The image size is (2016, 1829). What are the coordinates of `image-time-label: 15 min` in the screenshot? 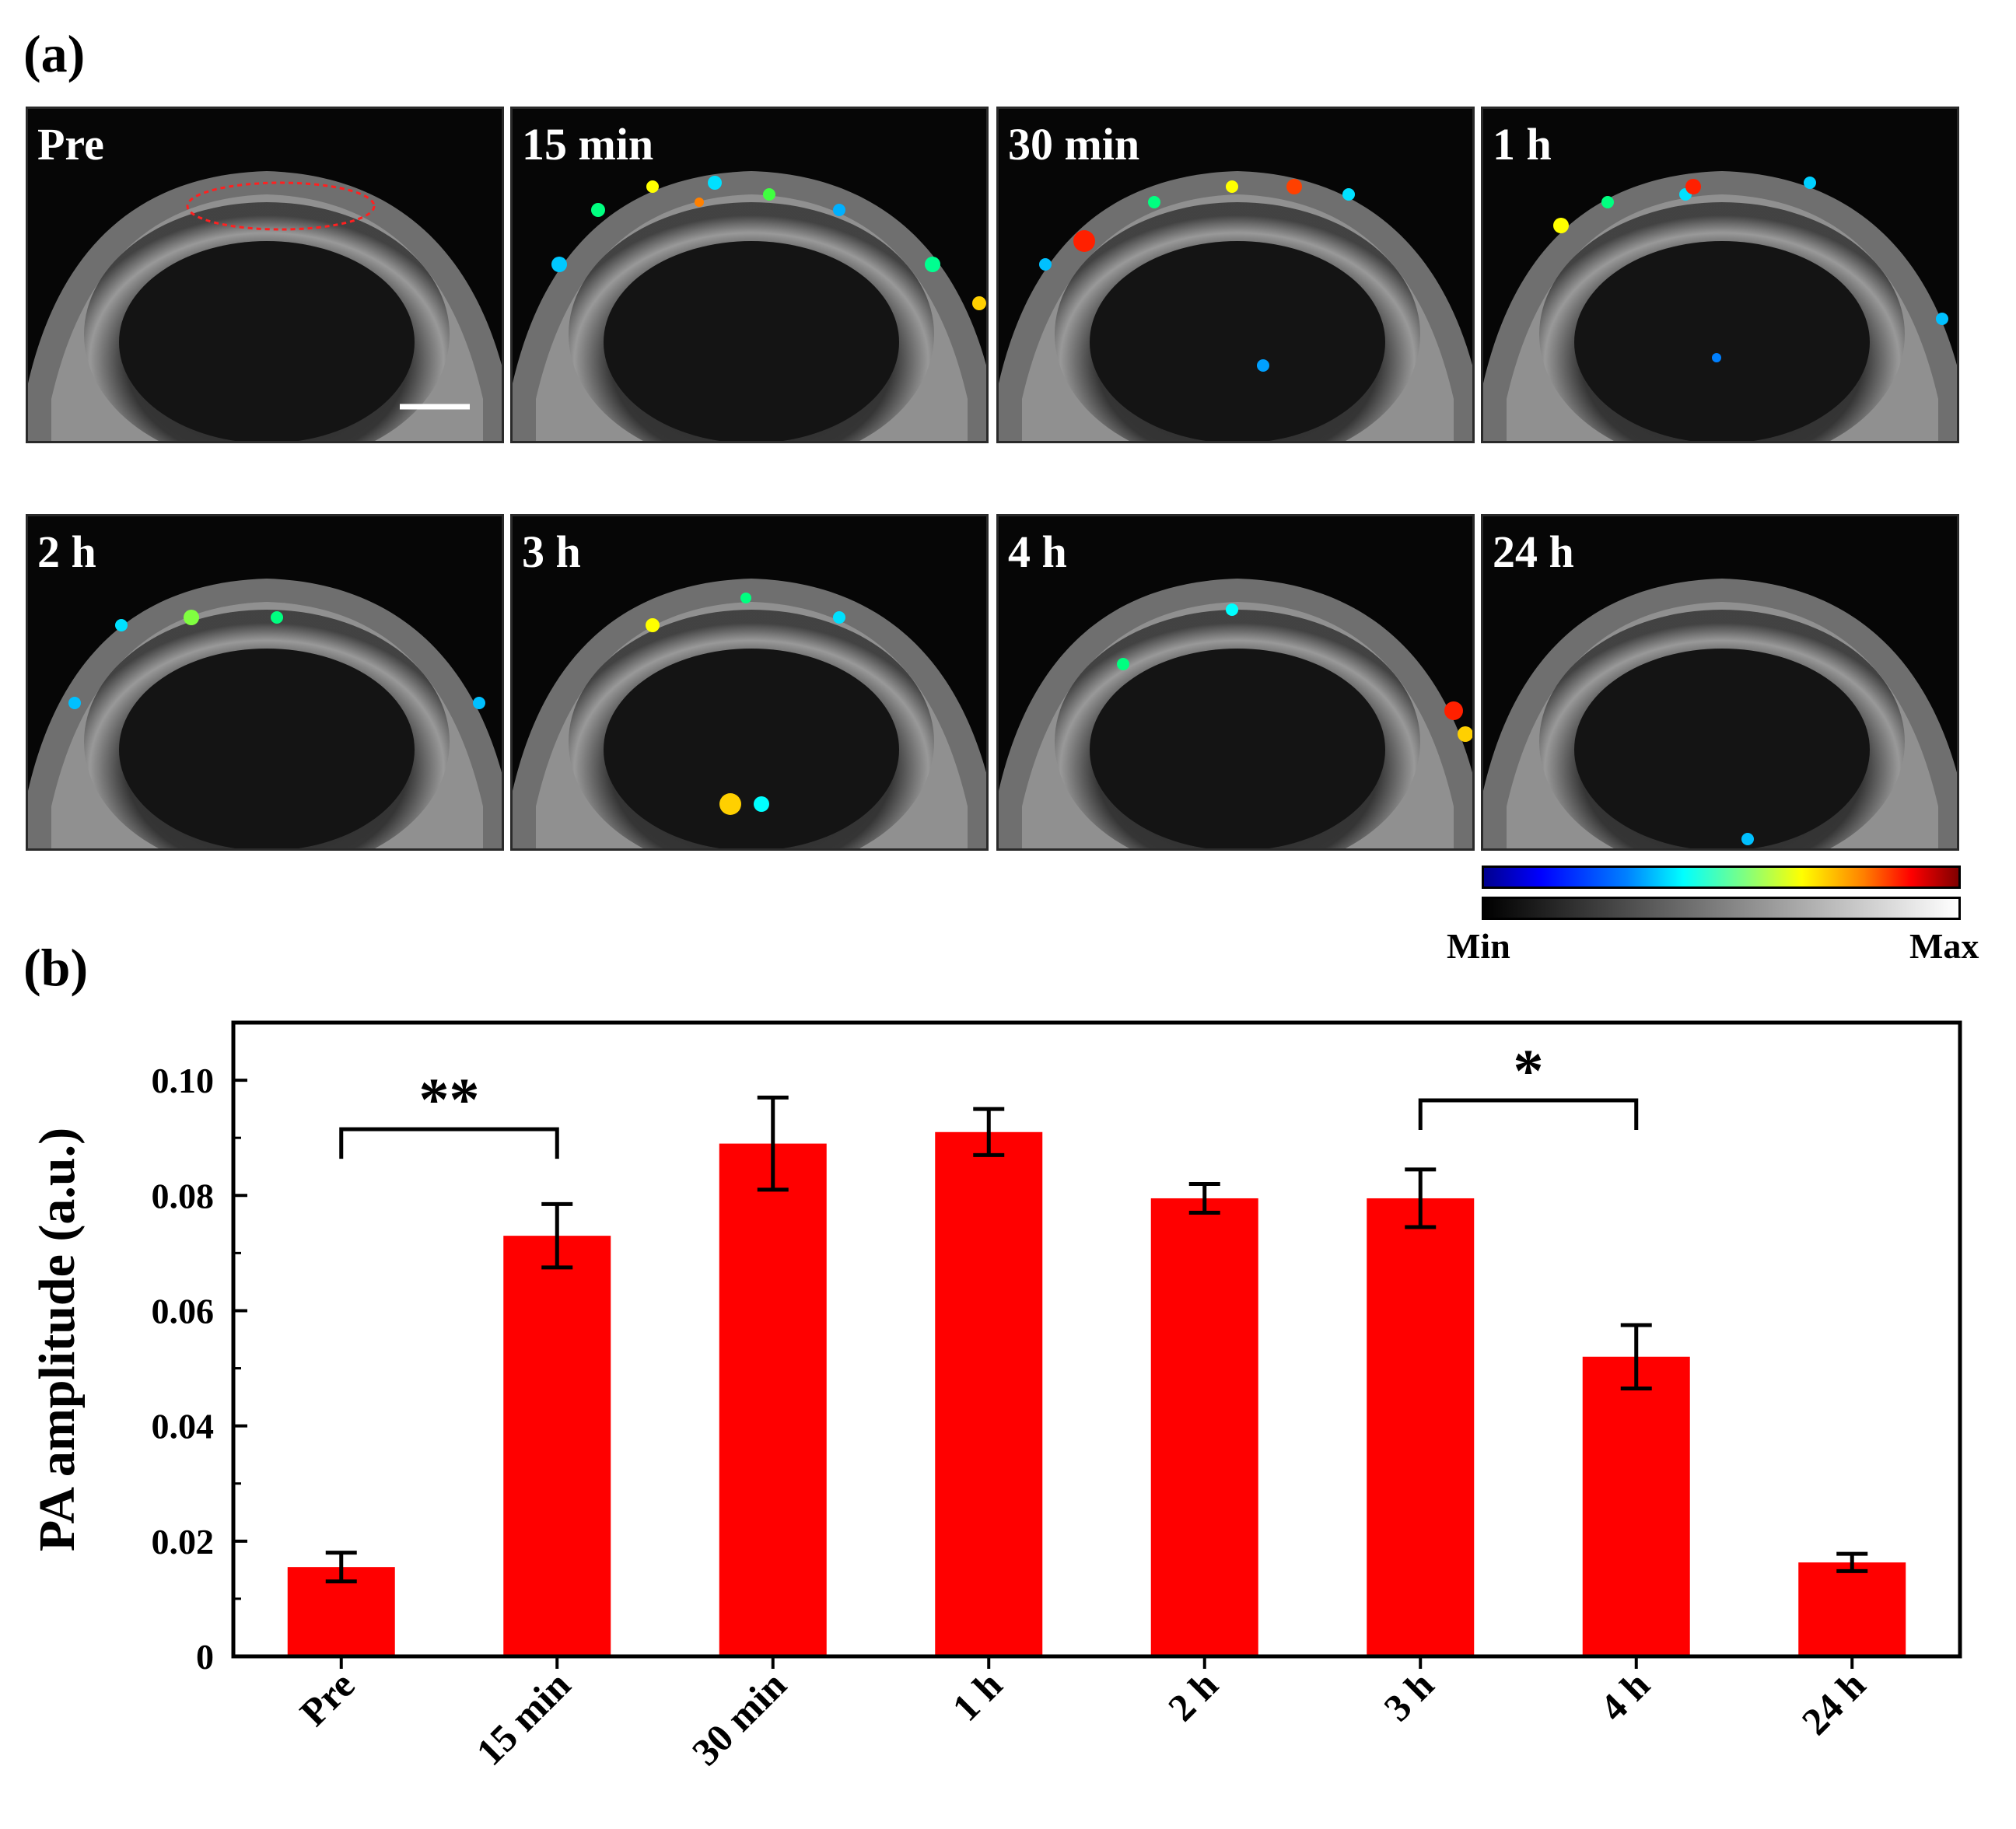 It's located at (588, 144).